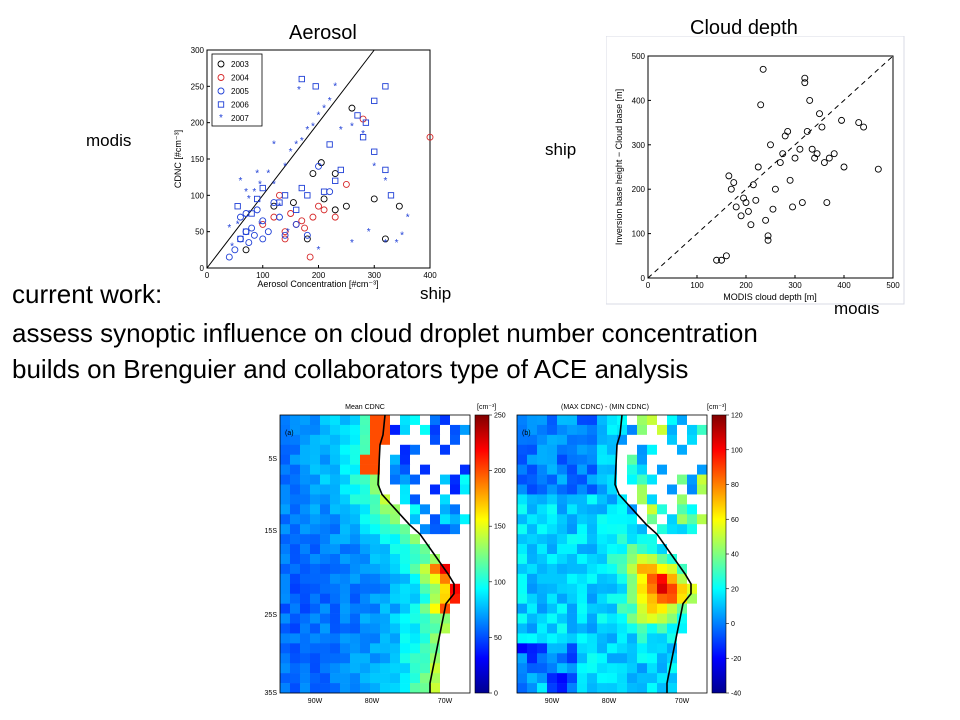 The width and height of the screenshot is (960, 720). I want to click on colorbar-tick-label: 0, so click(496, 694).